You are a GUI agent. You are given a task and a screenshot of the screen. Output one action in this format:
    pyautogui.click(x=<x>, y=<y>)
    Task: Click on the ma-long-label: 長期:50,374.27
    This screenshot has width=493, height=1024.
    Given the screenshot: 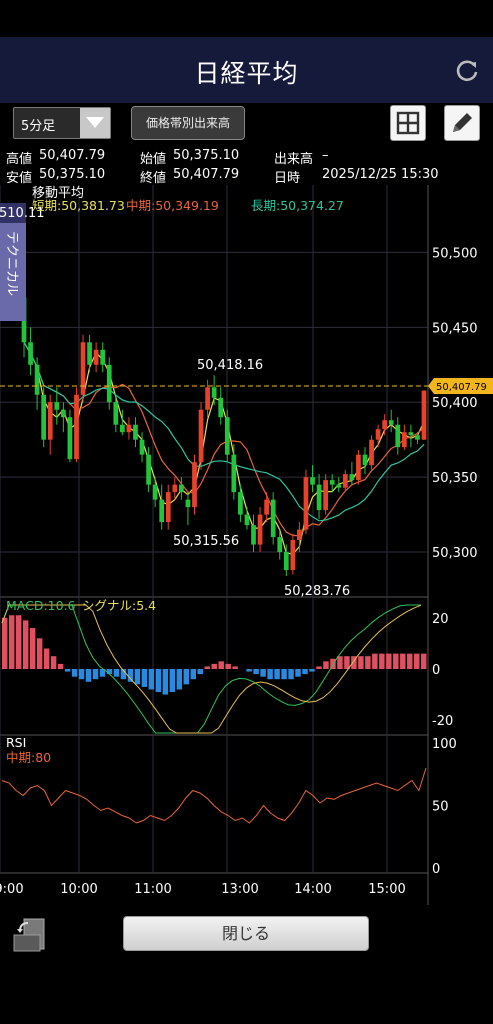 What is the action you would take?
    pyautogui.click(x=297, y=205)
    